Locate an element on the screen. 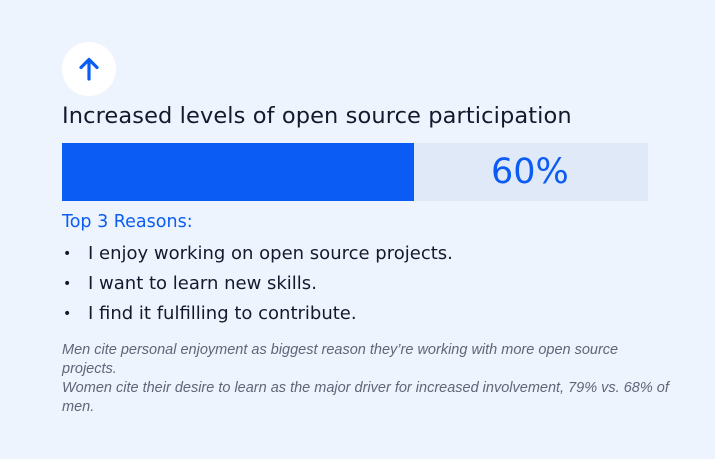  reason-text: I want to learn new skills. is located at coordinates (202, 283).